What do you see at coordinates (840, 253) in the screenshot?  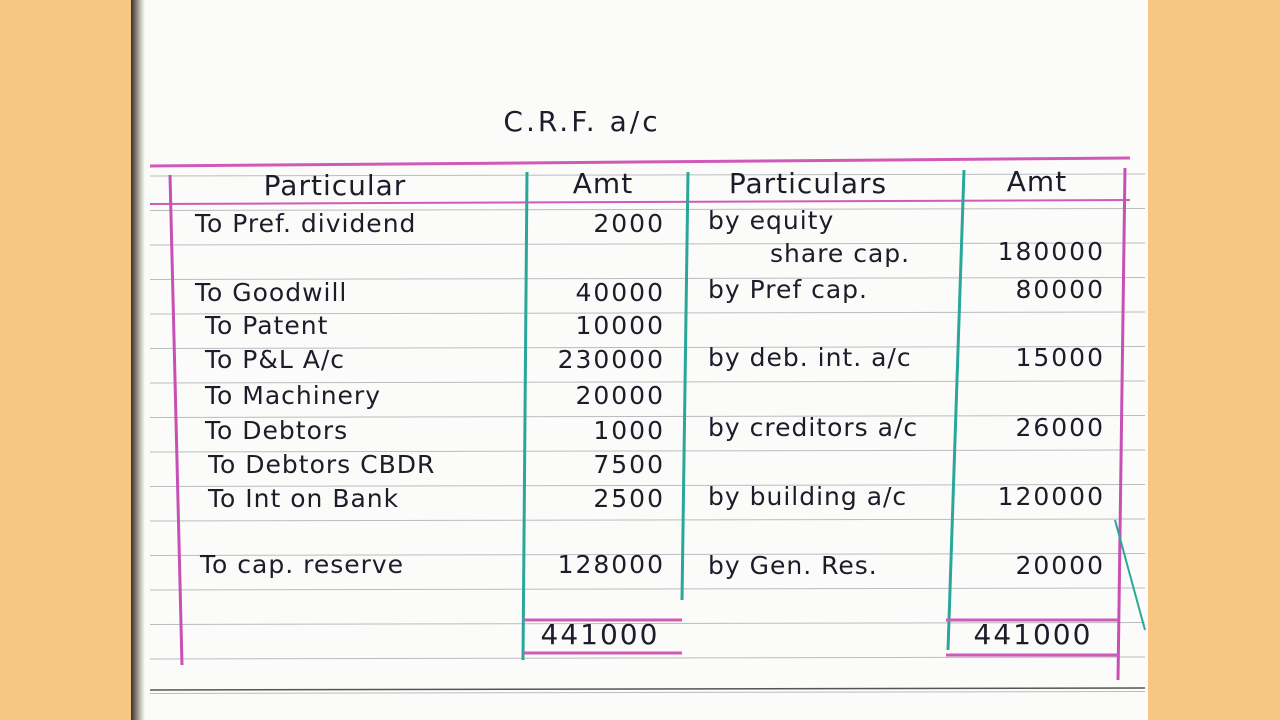 I see `particular: share cap.` at bounding box center [840, 253].